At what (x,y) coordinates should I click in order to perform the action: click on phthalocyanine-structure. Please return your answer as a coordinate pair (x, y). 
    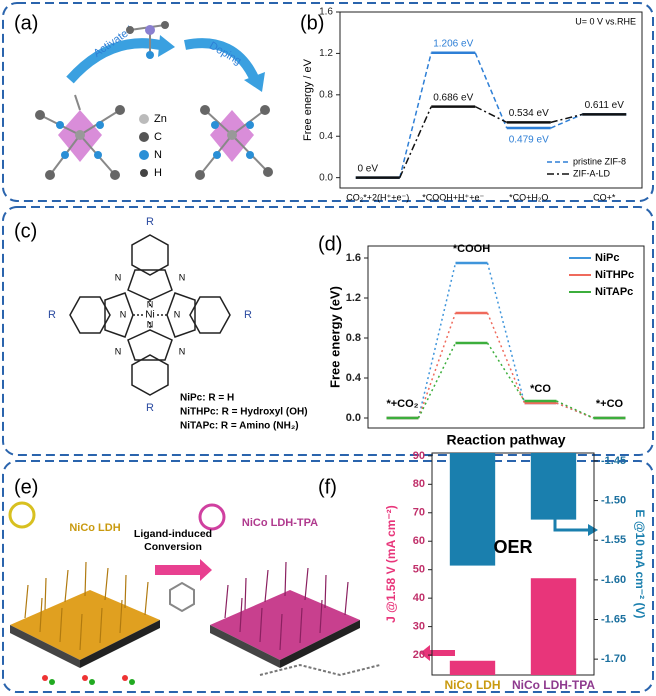
    Looking at the image, I should click on (150, 315).